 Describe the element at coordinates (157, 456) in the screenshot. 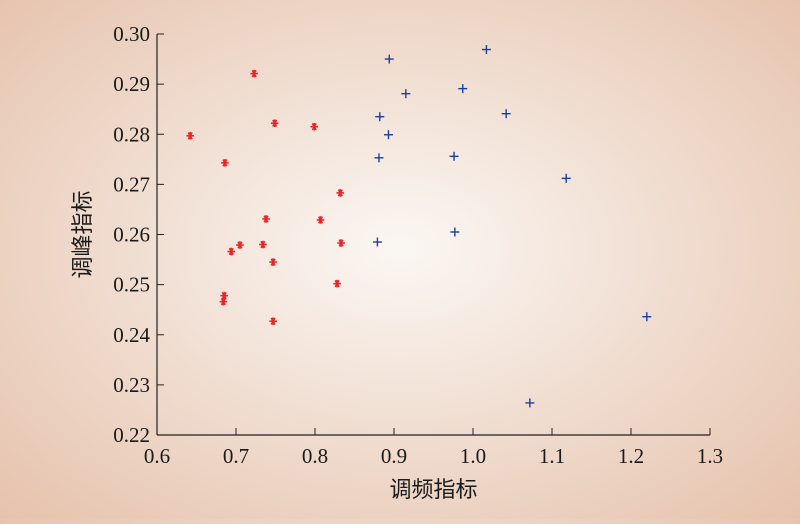

I see `x-tick-label: 0.6` at that location.